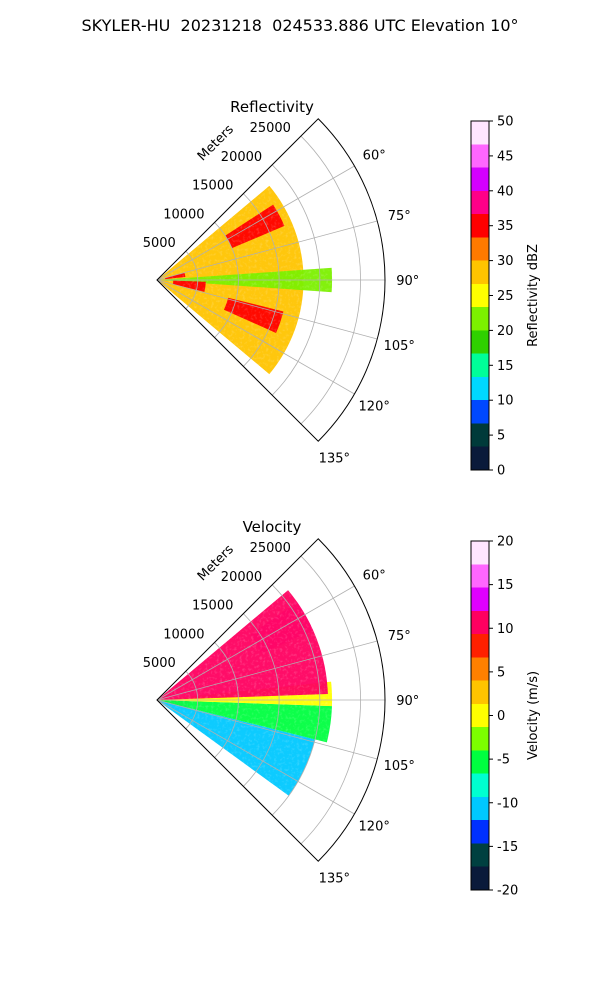 The height and width of the screenshot is (1000, 600). I want to click on colorbar-tick-label: 40, so click(505, 191).